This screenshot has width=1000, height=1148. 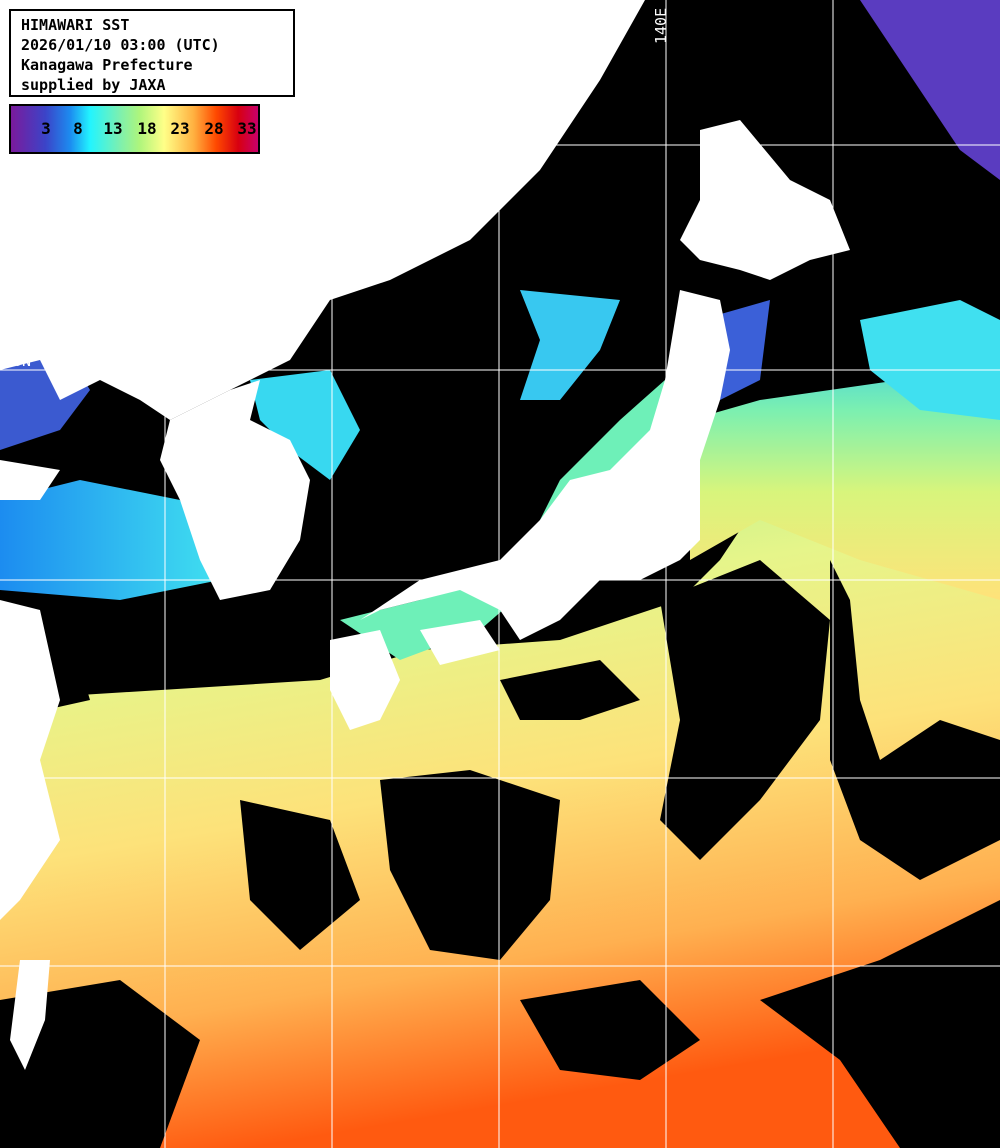 I want to click on timestamp: 2026/01/10 03:00 (UTC), so click(x=120, y=45).